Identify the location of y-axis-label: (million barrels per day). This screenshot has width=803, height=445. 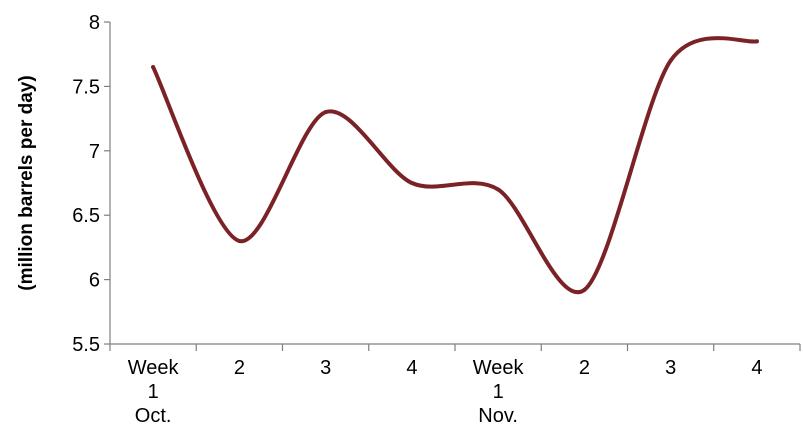
(26, 182).